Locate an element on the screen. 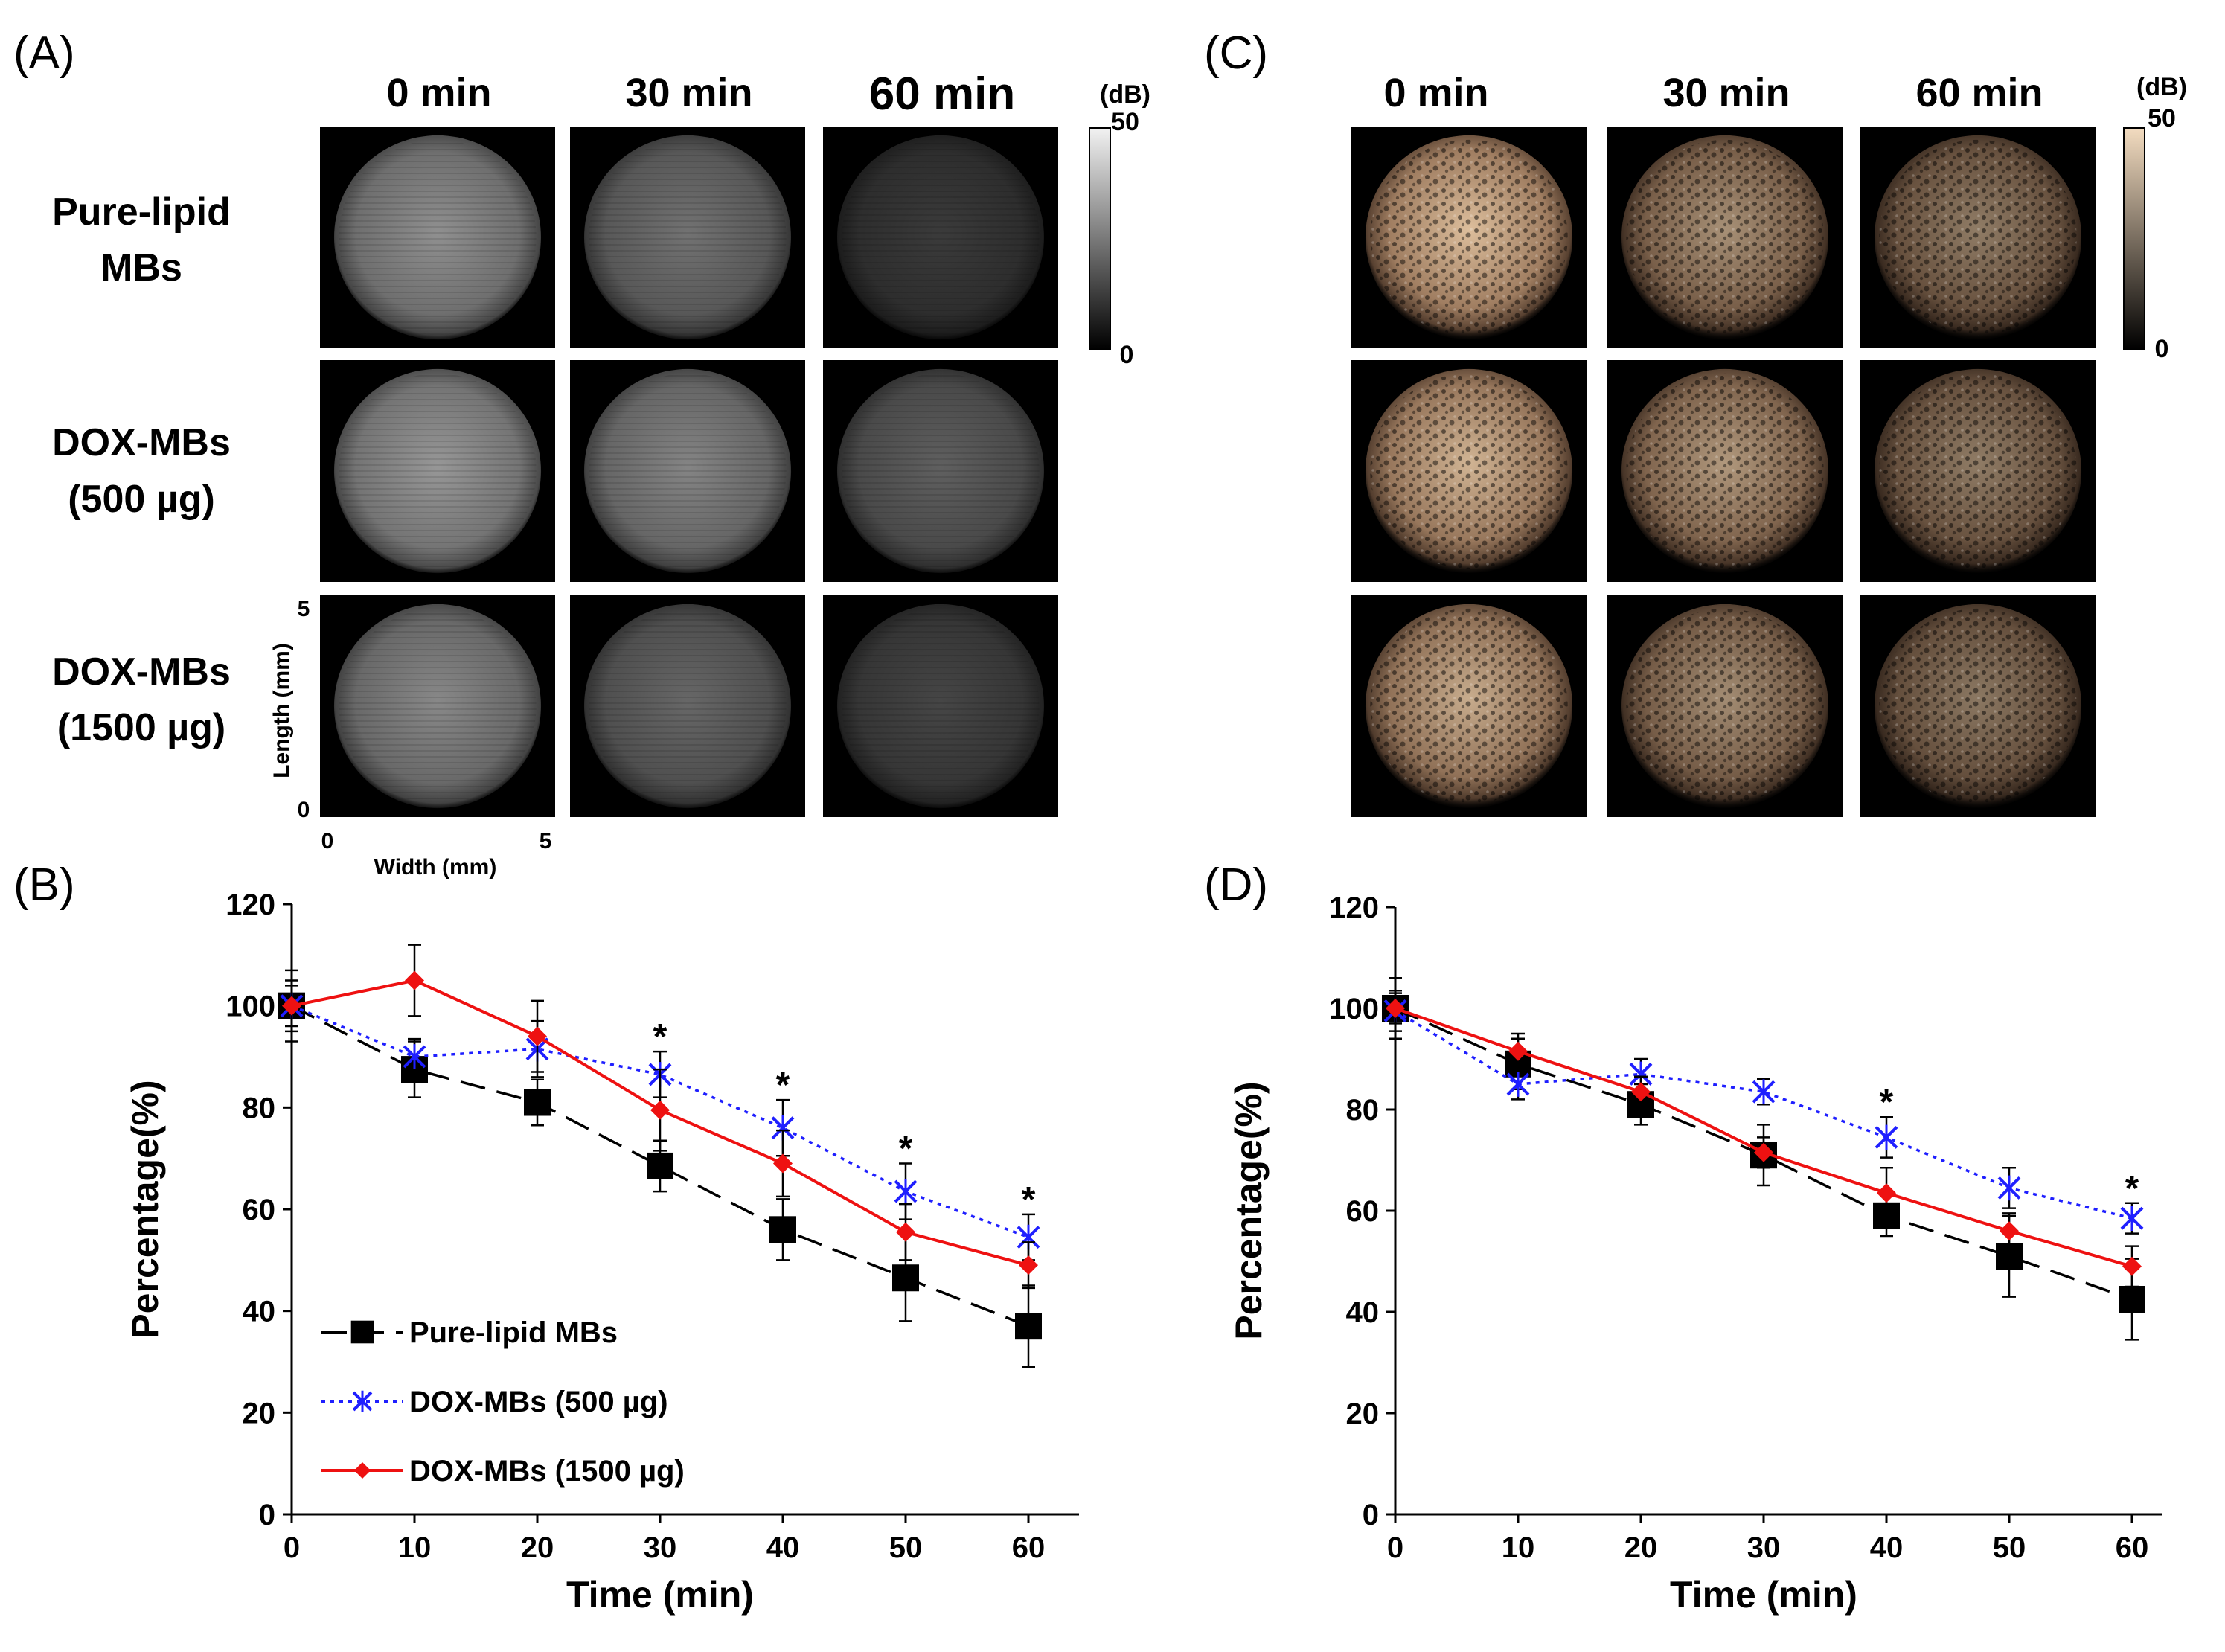 The height and width of the screenshot is (1652, 2225). chart-b-xtick-label: 10 is located at coordinates (415, 1547).